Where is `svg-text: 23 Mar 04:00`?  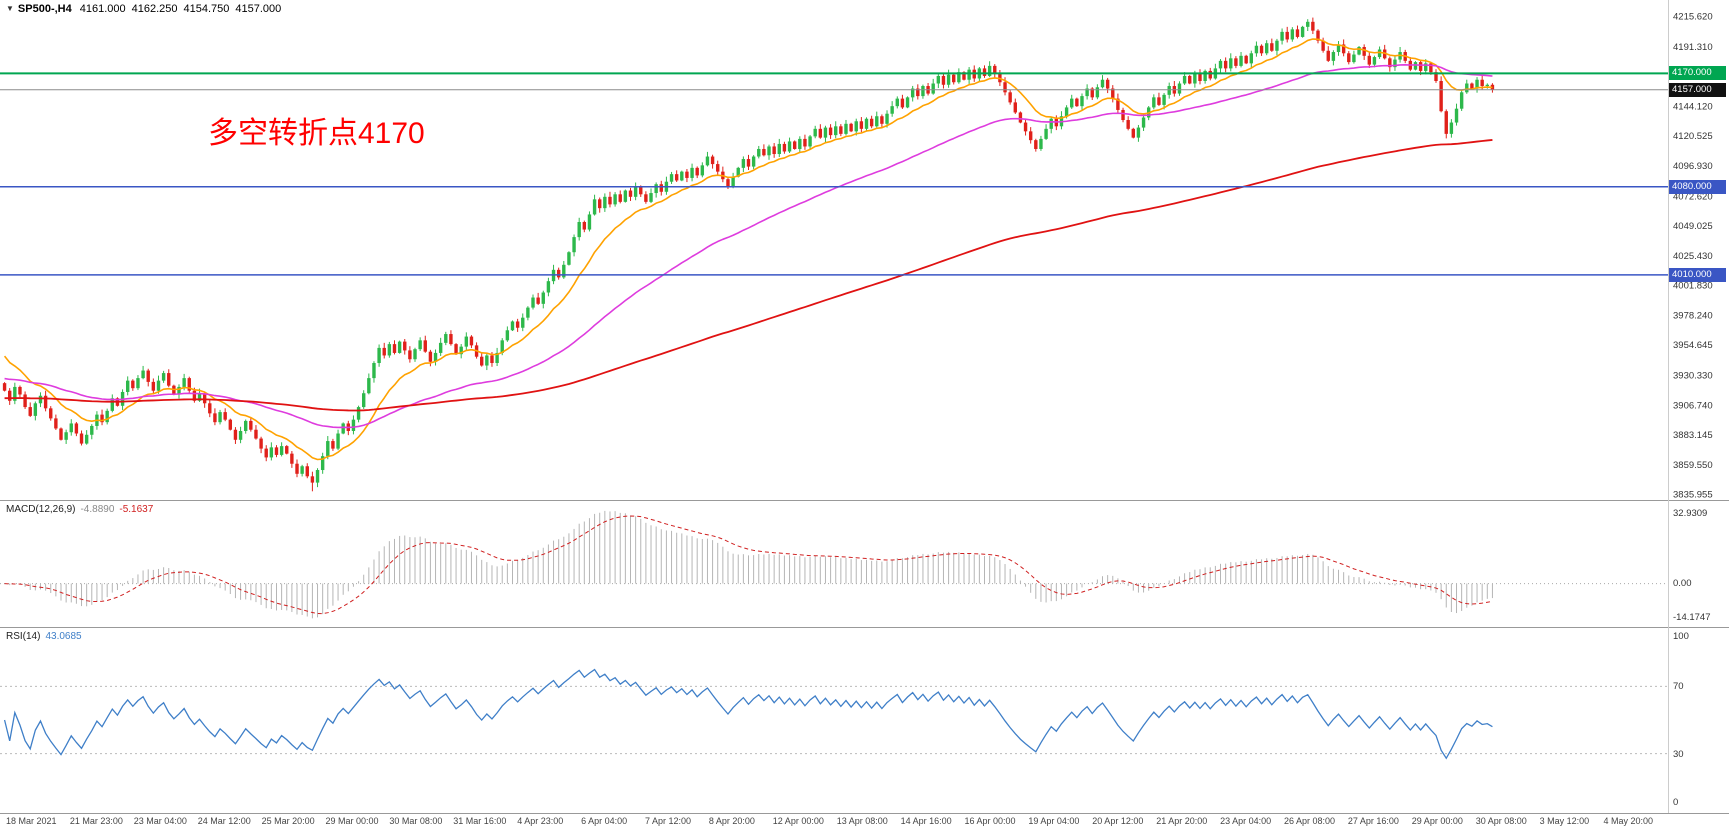
svg-text: 23 Mar 04:00 is located at coordinates (160, 821).